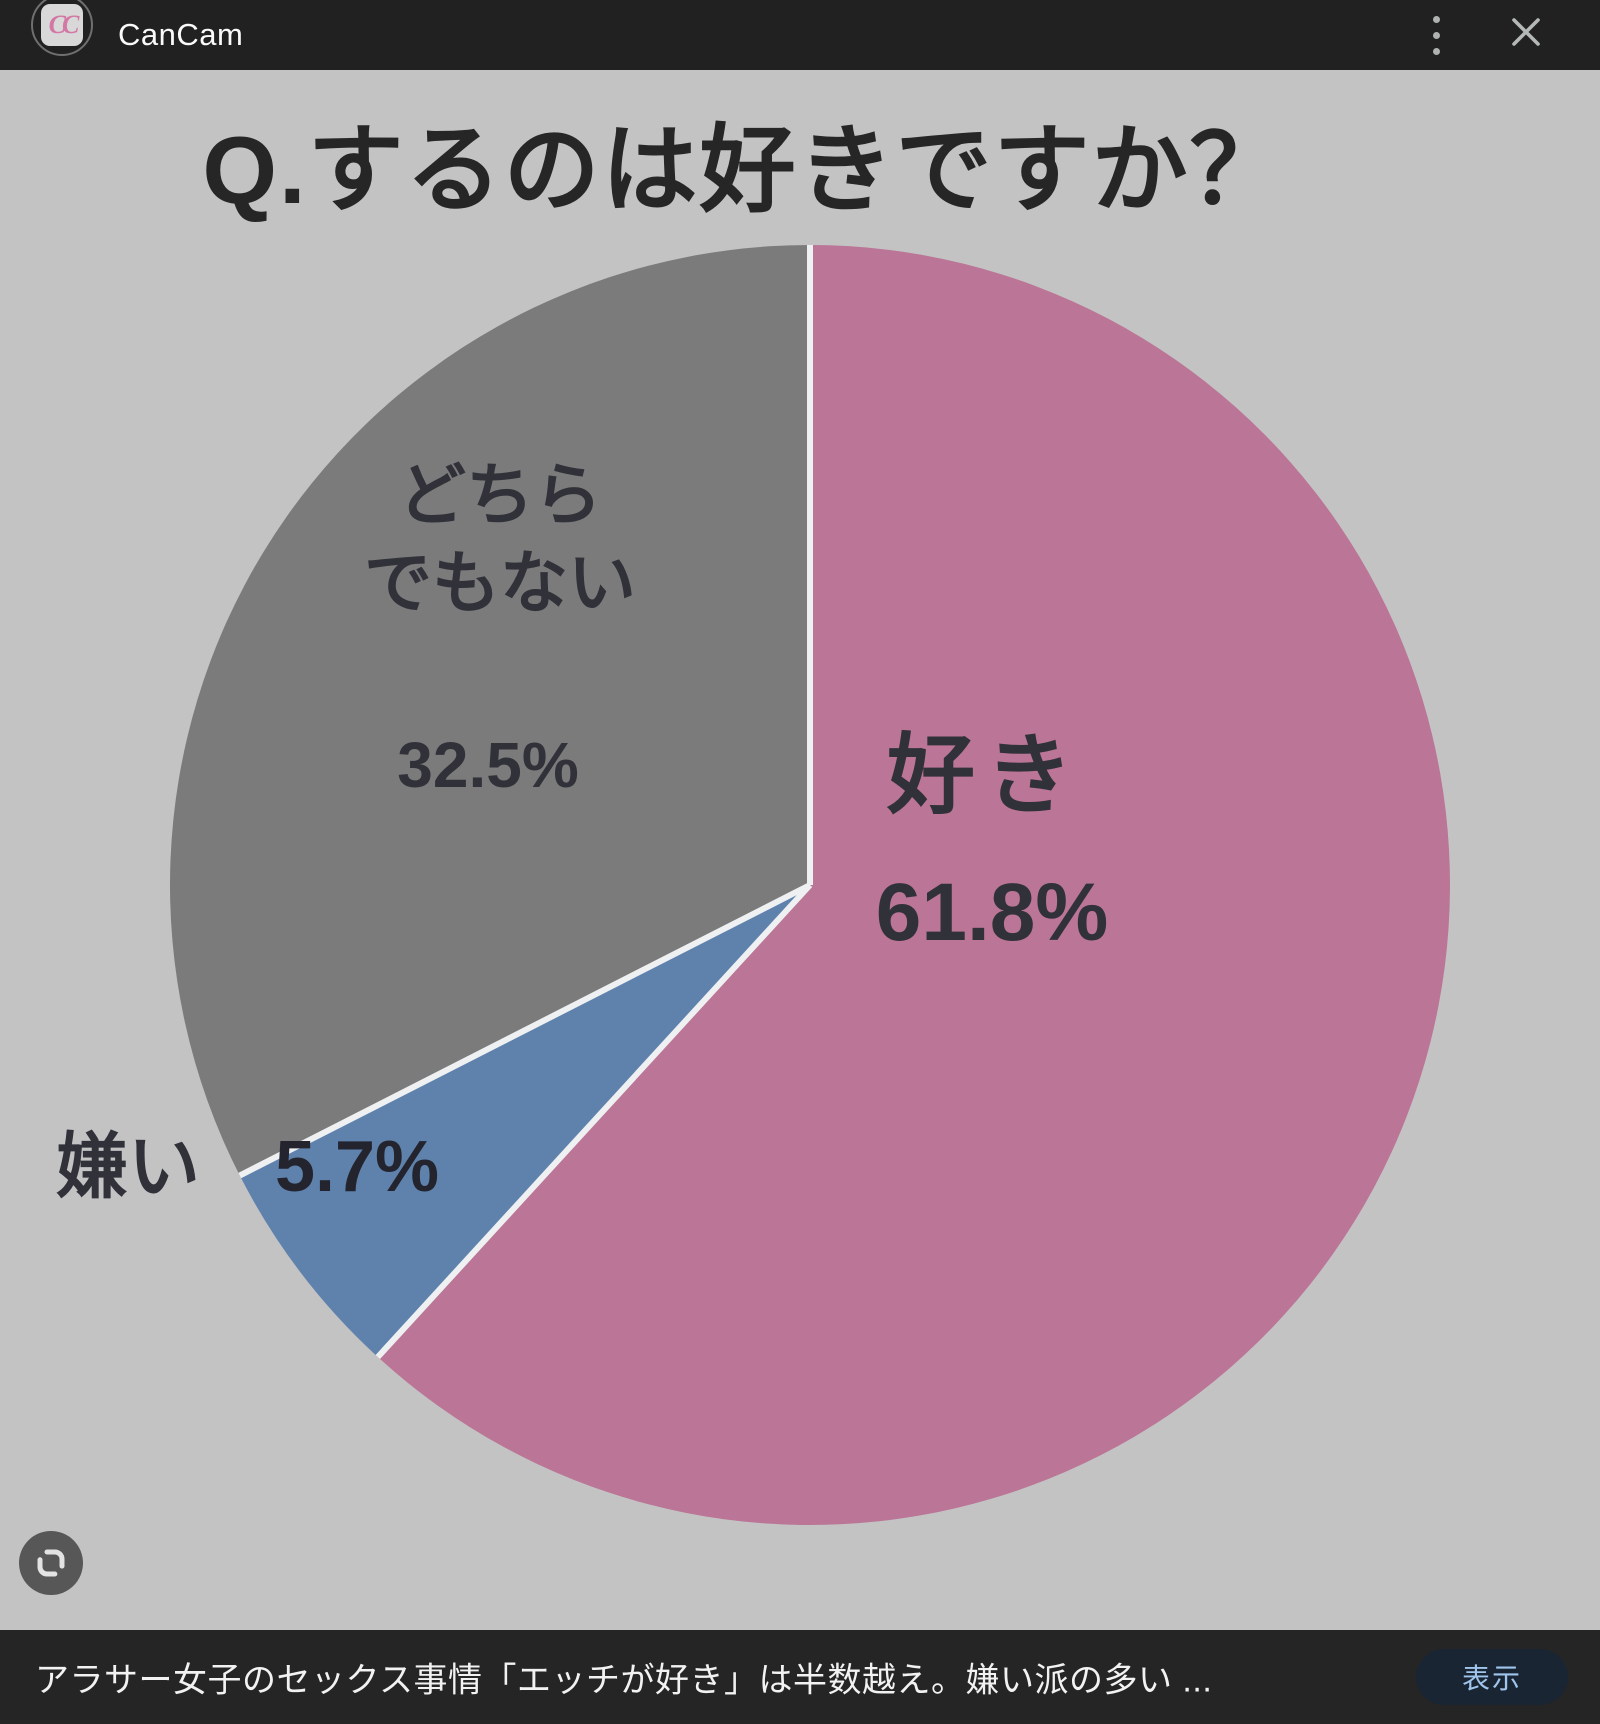  Describe the element at coordinates (357, 1167) in the screenshot. I see `slice-value-dislike: 5.7%` at that location.